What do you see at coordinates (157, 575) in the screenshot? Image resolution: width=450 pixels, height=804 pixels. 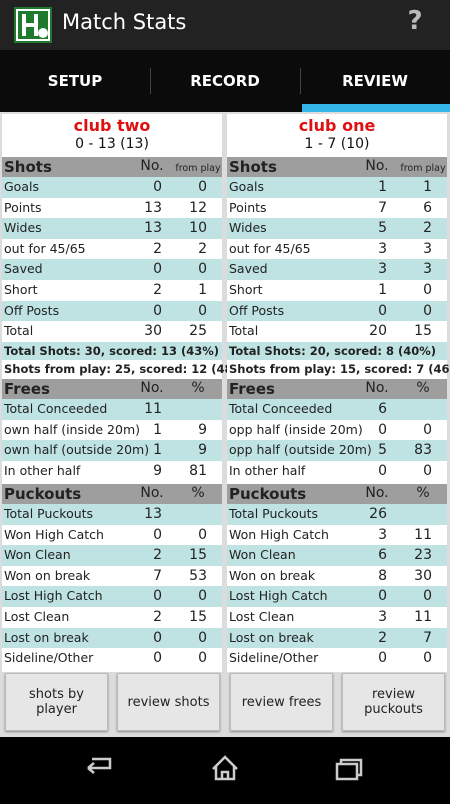 I see `stat-value: 7` at bounding box center [157, 575].